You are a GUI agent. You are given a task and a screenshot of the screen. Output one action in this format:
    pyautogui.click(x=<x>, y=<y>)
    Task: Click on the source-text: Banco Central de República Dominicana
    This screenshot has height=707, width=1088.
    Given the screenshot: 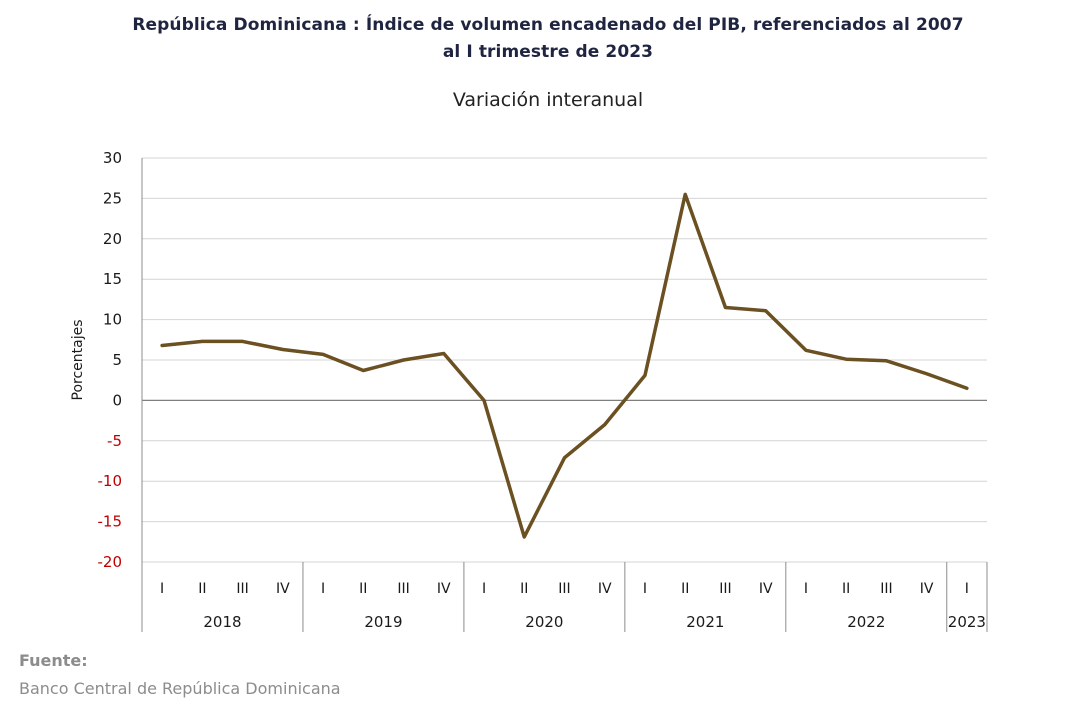 What is the action you would take?
    pyautogui.click(x=180, y=688)
    